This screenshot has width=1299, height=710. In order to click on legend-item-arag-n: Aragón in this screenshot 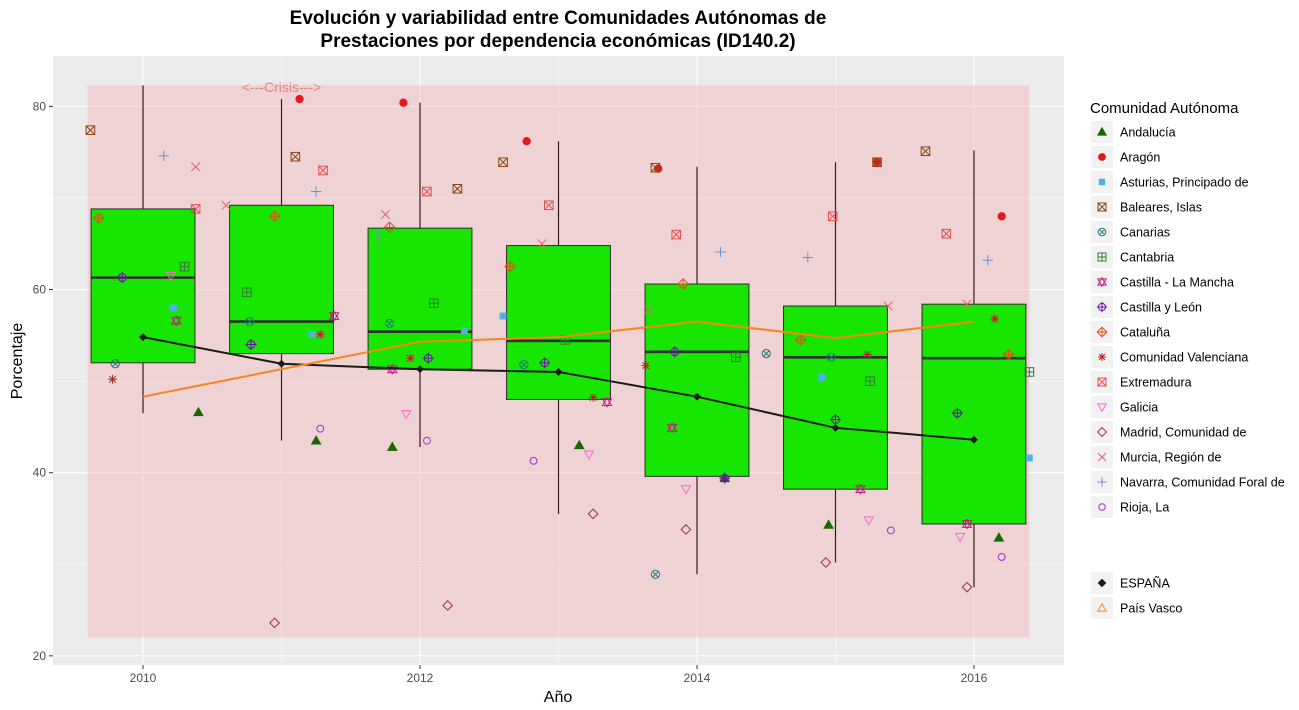, I will do `click(1125, 157)`.